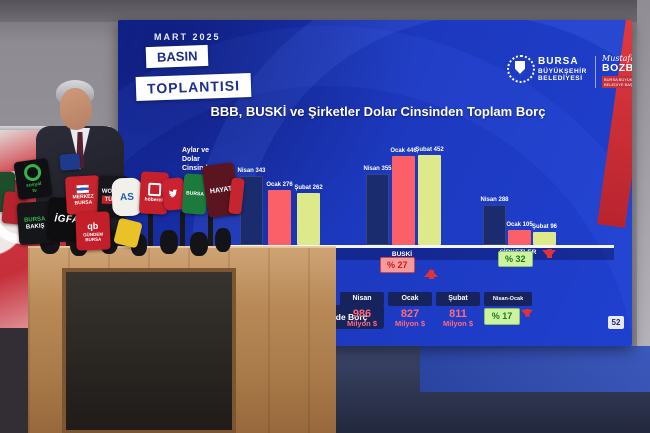 This screenshot has width=650, height=433. Describe the element at coordinates (177, 56) in the screenshot. I see `basin-badge: BASIN` at that location.